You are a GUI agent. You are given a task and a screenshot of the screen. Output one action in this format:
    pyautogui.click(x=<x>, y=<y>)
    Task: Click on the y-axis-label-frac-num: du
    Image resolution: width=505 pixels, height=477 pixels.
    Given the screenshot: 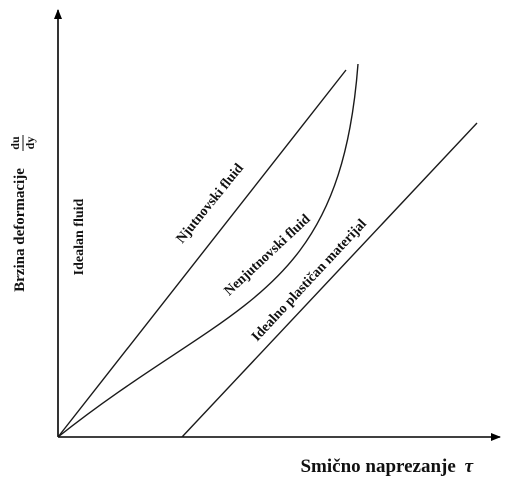 What is the action you would take?
    pyautogui.click(x=15, y=143)
    